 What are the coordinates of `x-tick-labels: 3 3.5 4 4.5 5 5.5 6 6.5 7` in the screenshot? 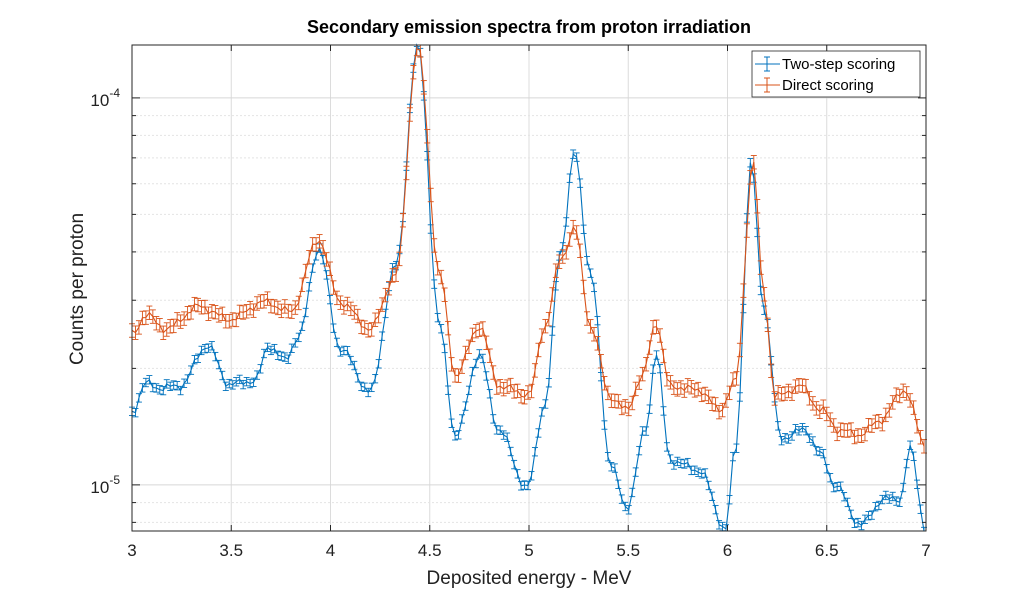 It's located at (528, 550).